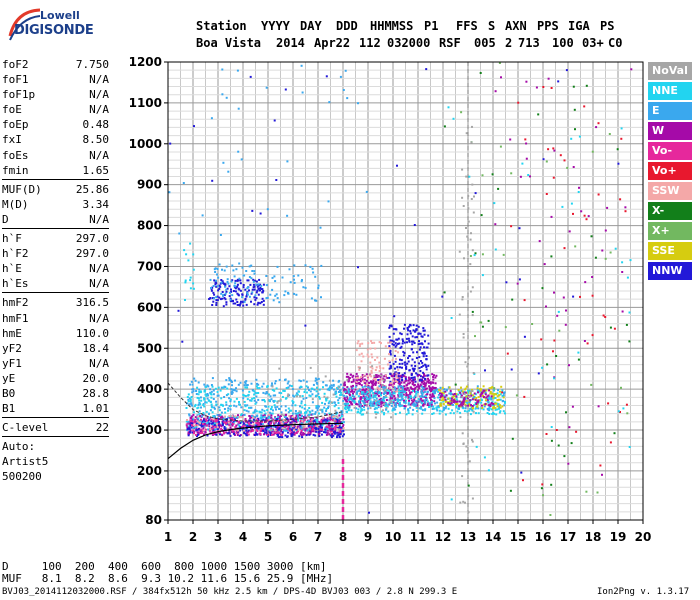 This screenshot has width=700, height=600. I want to click on header-label-pps: PPS, so click(548, 26).